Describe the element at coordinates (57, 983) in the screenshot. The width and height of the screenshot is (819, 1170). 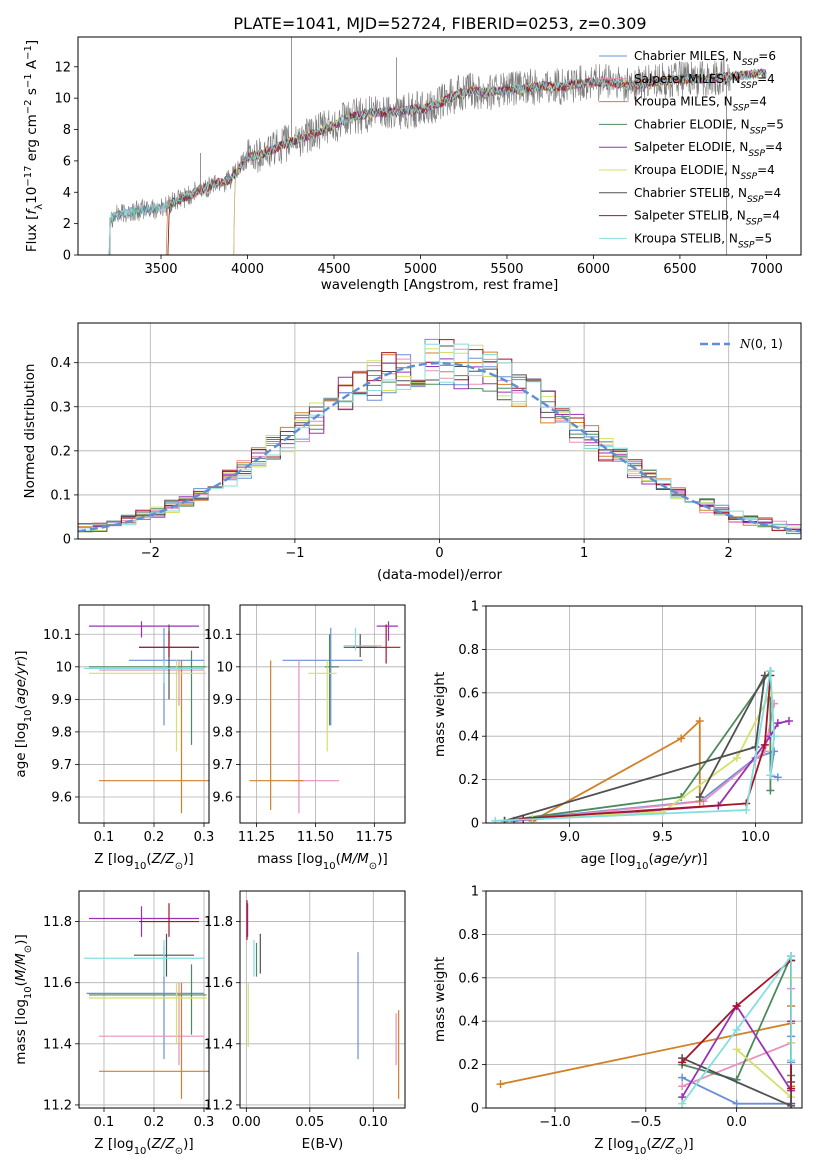
I see `y-tick-label: 11.6` at that location.